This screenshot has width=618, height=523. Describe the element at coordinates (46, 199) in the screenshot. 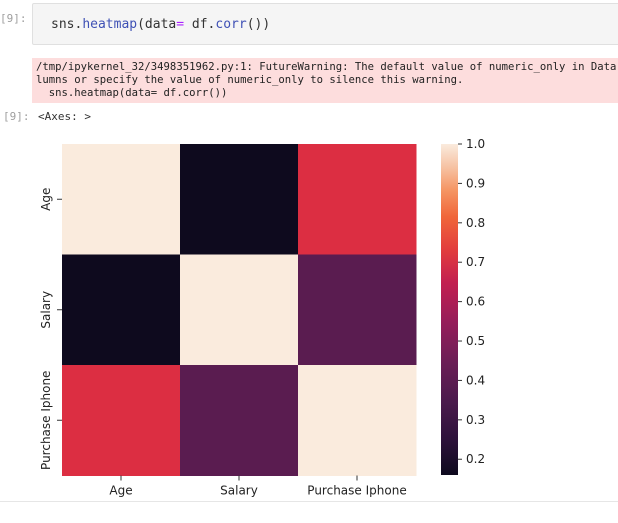

I see `row-label: Age` at that location.